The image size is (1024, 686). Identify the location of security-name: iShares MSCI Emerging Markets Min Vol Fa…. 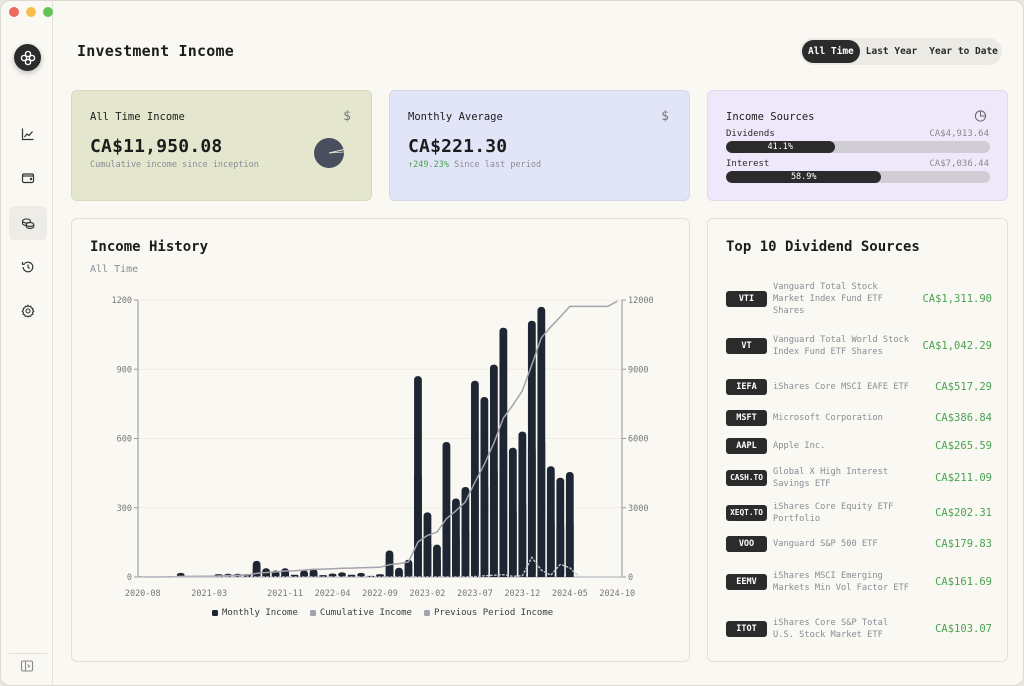
(841, 581).